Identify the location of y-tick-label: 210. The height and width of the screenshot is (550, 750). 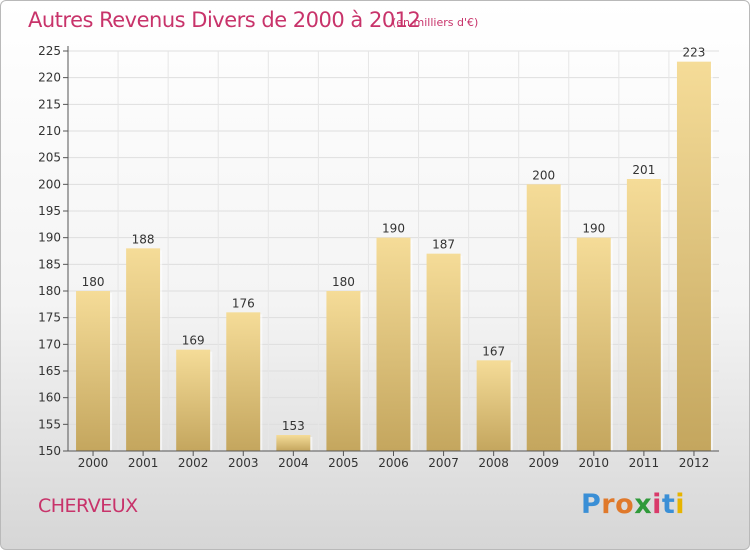
(49, 131).